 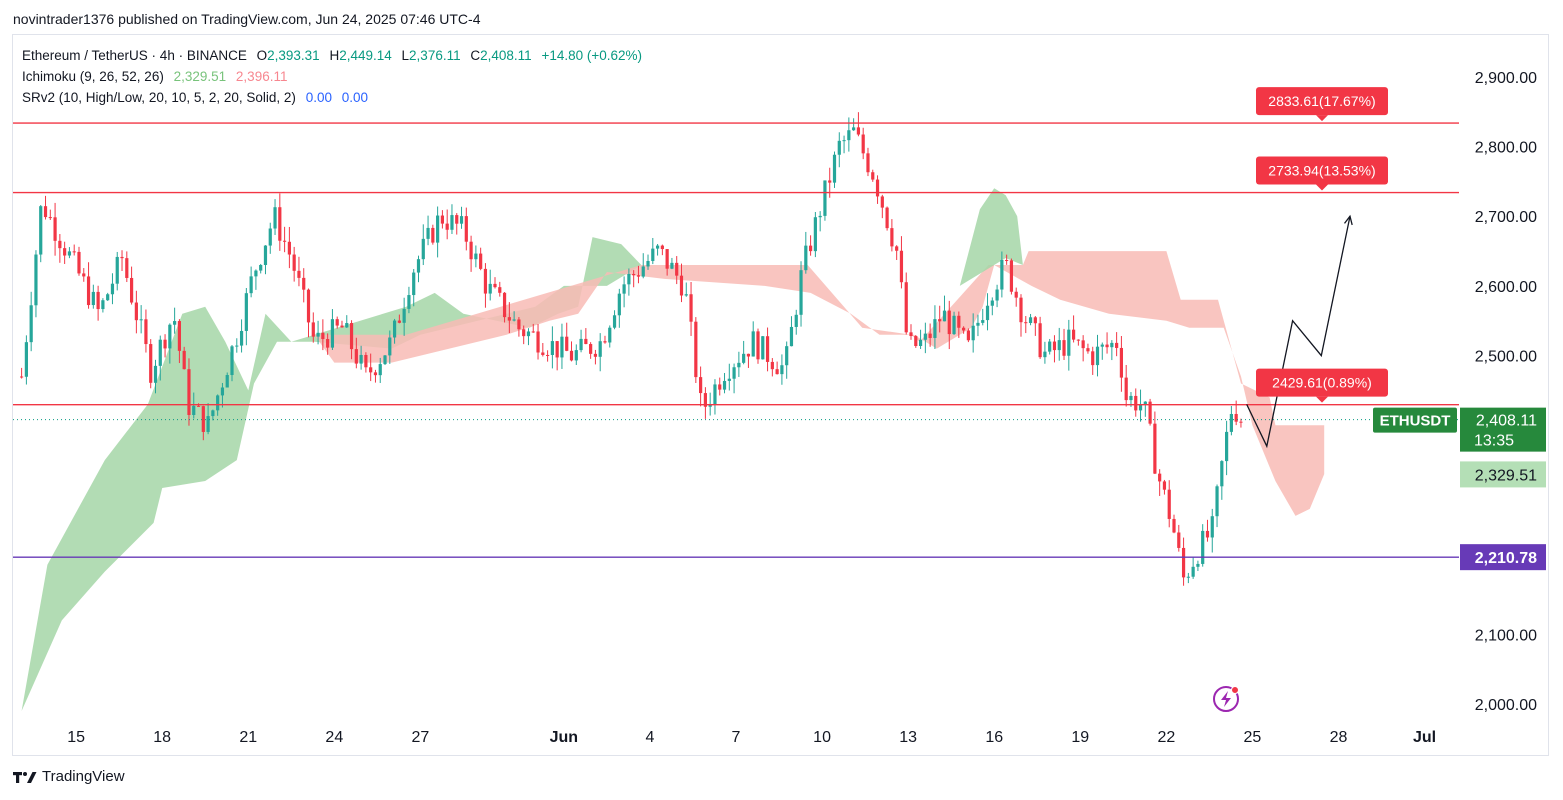 I want to click on resistance-2733-tag-label: 2733.94(13.53%), so click(x=1321, y=171).